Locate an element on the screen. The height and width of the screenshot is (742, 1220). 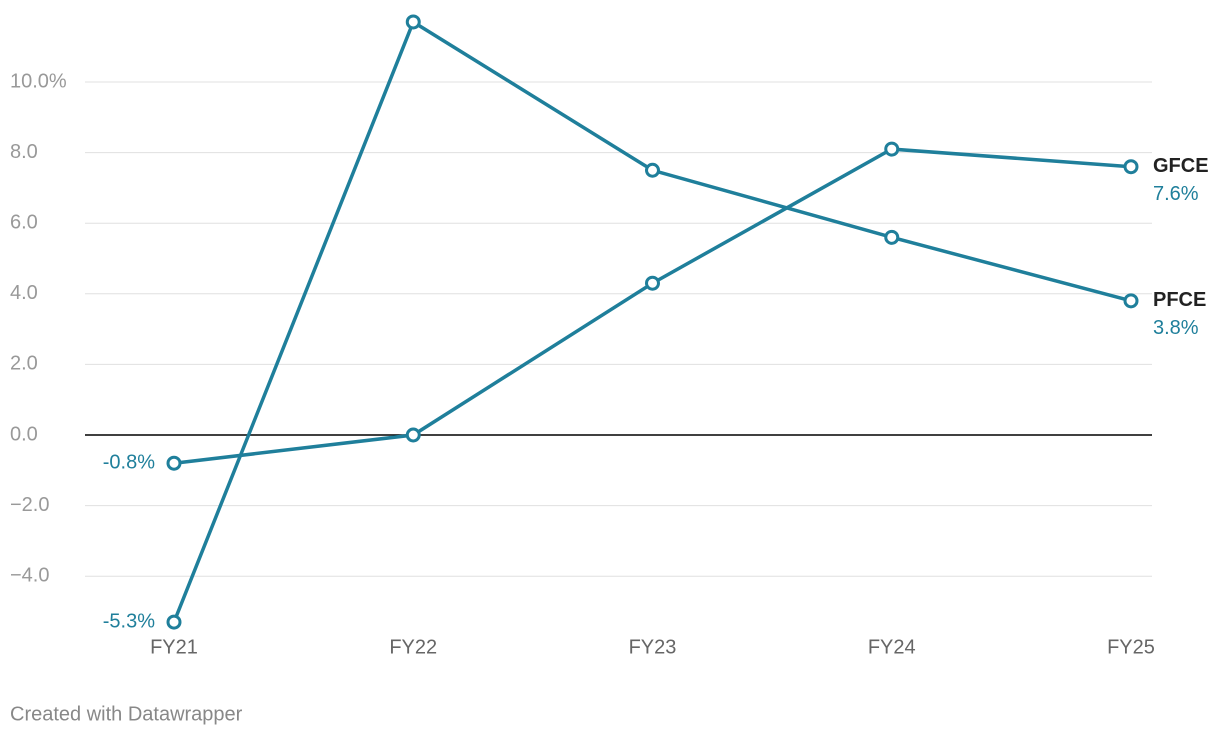
y-tick-label: 0.0 is located at coordinates (24, 434).